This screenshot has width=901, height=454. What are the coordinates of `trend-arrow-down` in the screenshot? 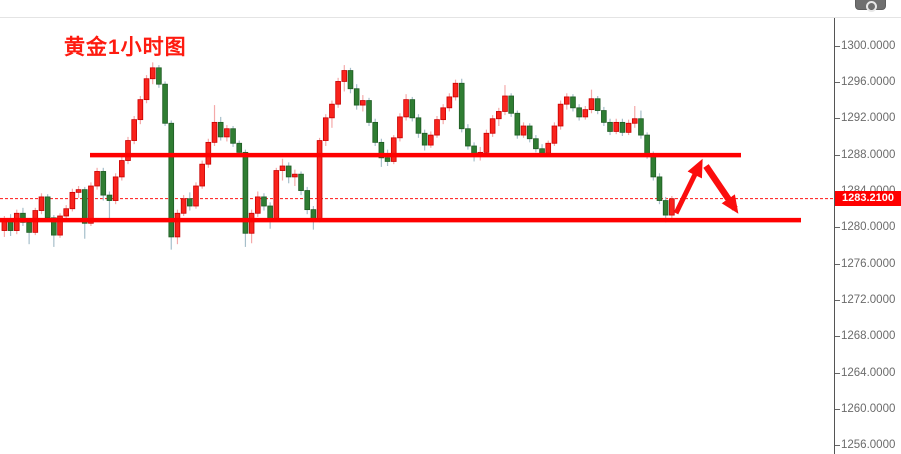 It's located at (721, 189).